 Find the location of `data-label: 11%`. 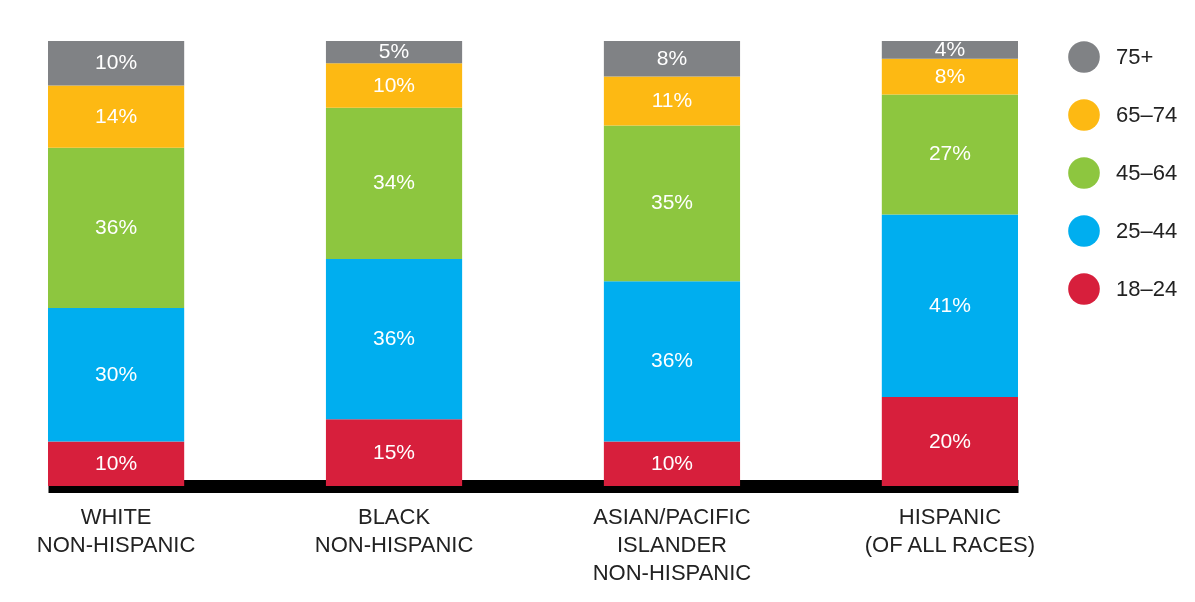

data-label: 11% is located at coordinates (672, 100).